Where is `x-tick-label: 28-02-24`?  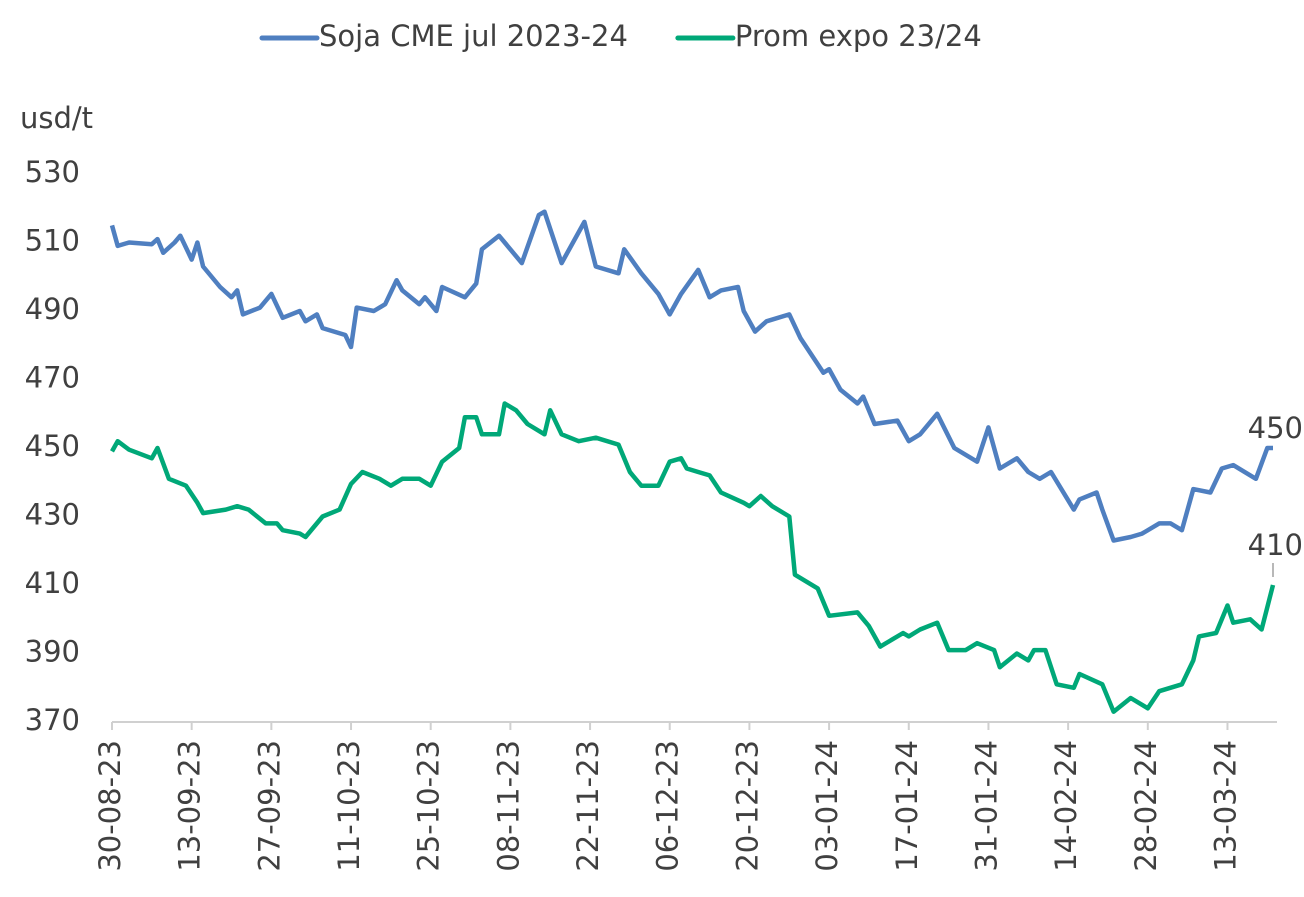
x-tick-label: 28-02-24 is located at coordinates (1146, 806).